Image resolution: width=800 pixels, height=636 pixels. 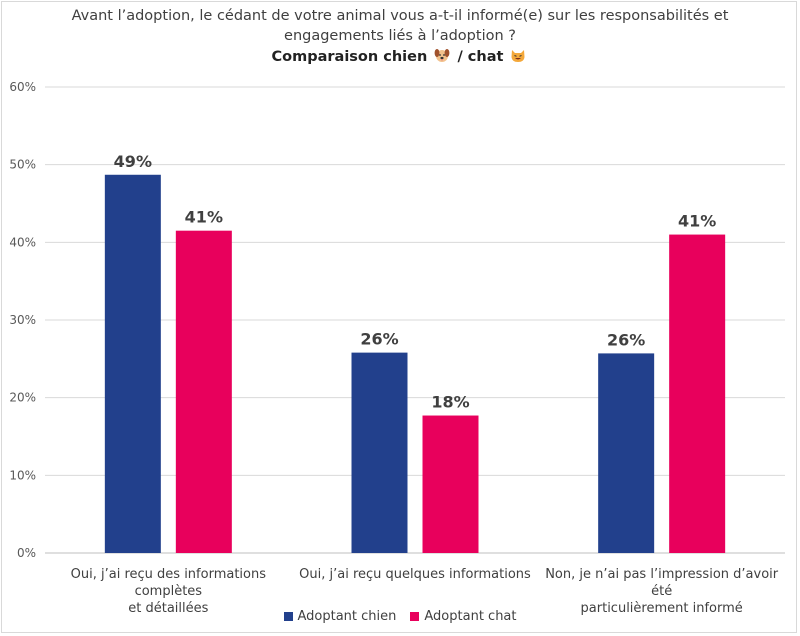 What do you see at coordinates (347, 616) in the screenshot?
I see `legend-label-chien: Adoptant chien` at bounding box center [347, 616].